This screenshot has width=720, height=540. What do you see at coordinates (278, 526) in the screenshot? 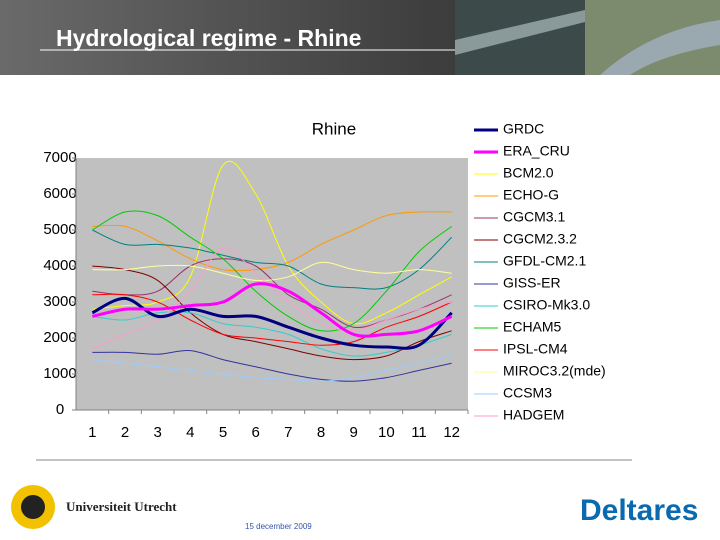
I see `slide-date: 15 december 2009` at bounding box center [278, 526].